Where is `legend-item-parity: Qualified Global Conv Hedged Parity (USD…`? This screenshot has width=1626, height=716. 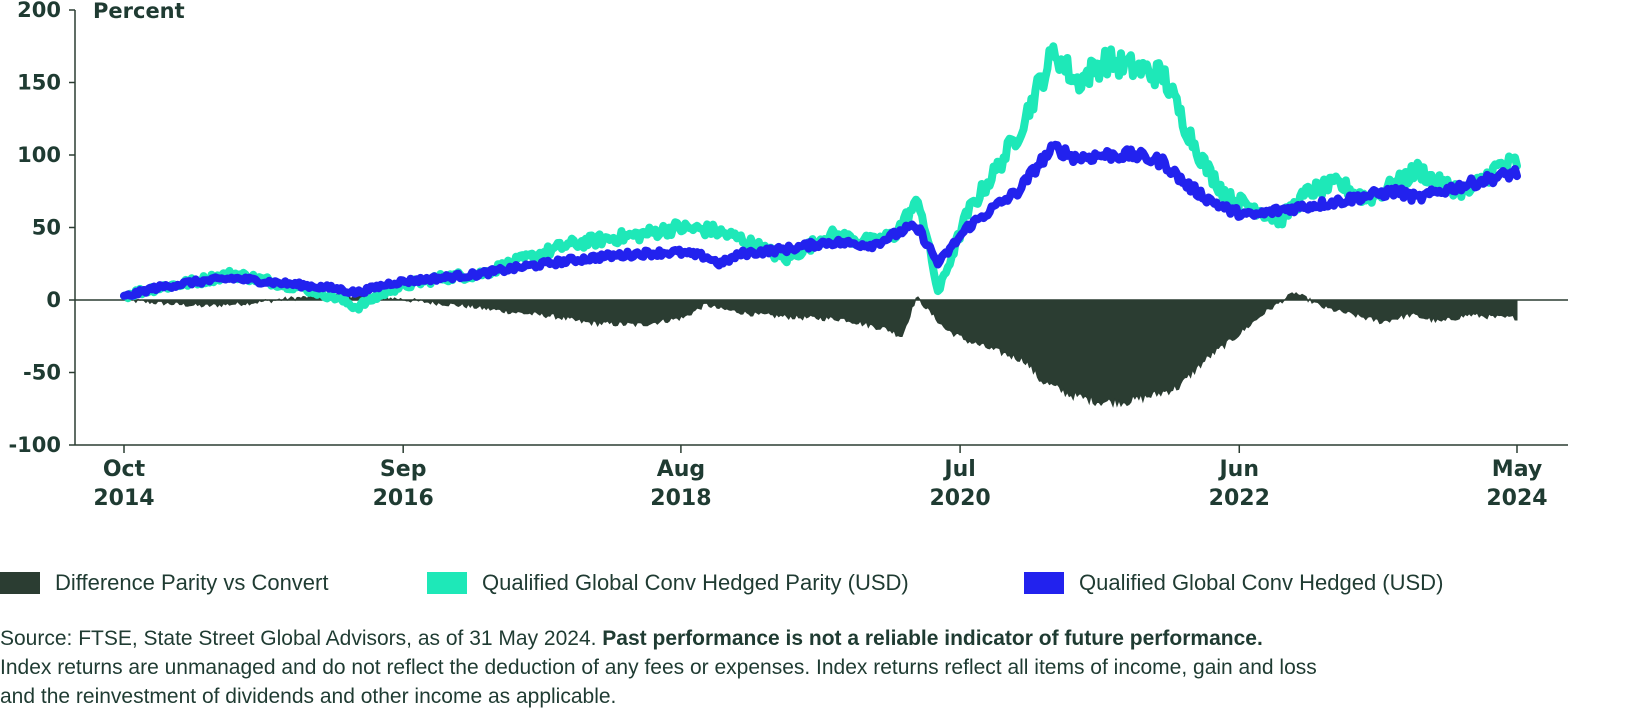
legend-item-parity: Qualified Global Conv Hedged Parity (USD… is located at coordinates (668, 583).